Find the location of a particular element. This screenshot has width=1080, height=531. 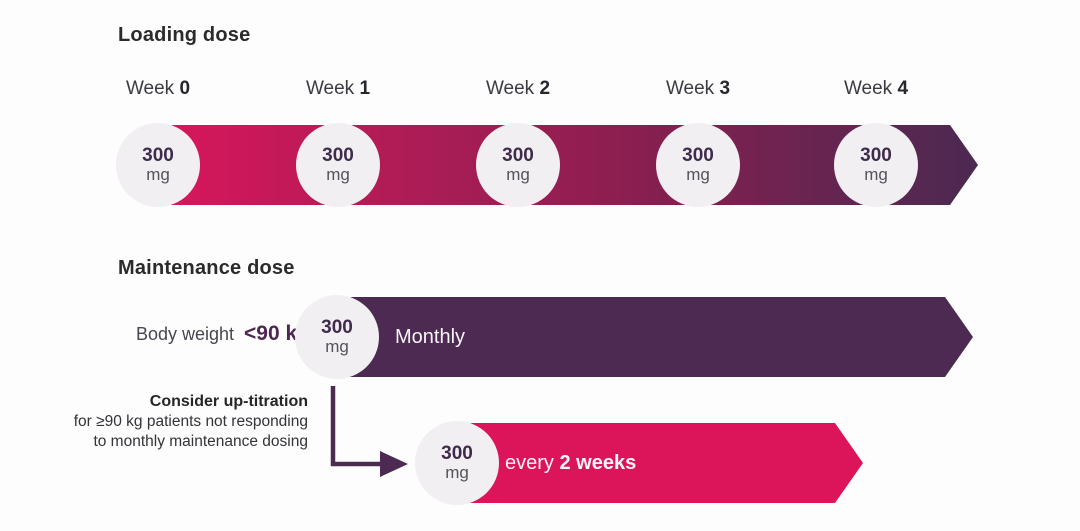

dose-circle-week-0: 300 mg is located at coordinates (158, 165).